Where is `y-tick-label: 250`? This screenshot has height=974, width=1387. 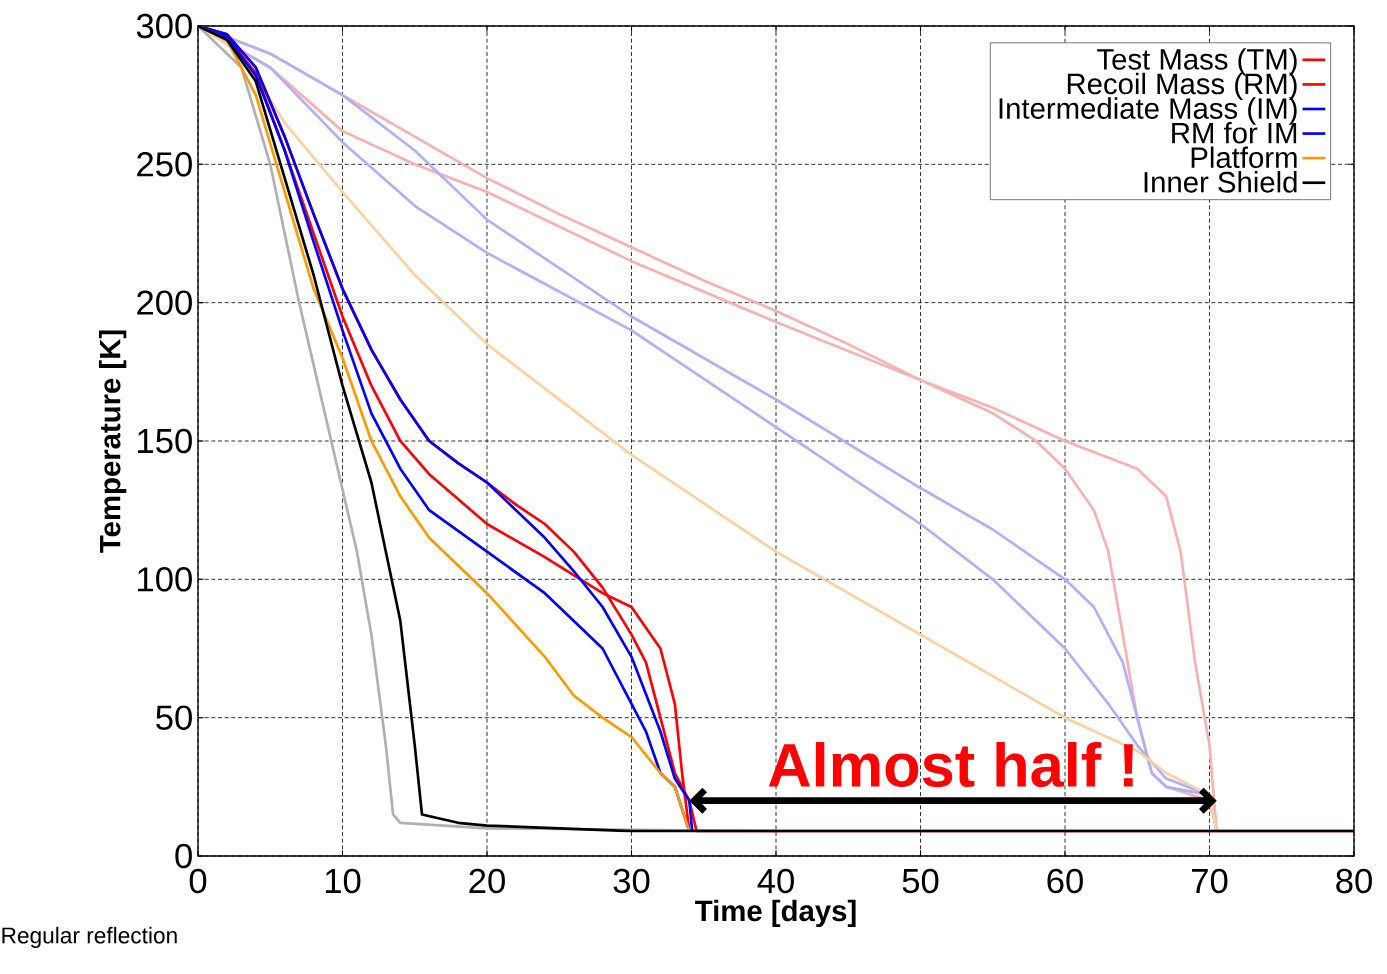 y-tick-label: 250 is located at coordinates (164, 164).